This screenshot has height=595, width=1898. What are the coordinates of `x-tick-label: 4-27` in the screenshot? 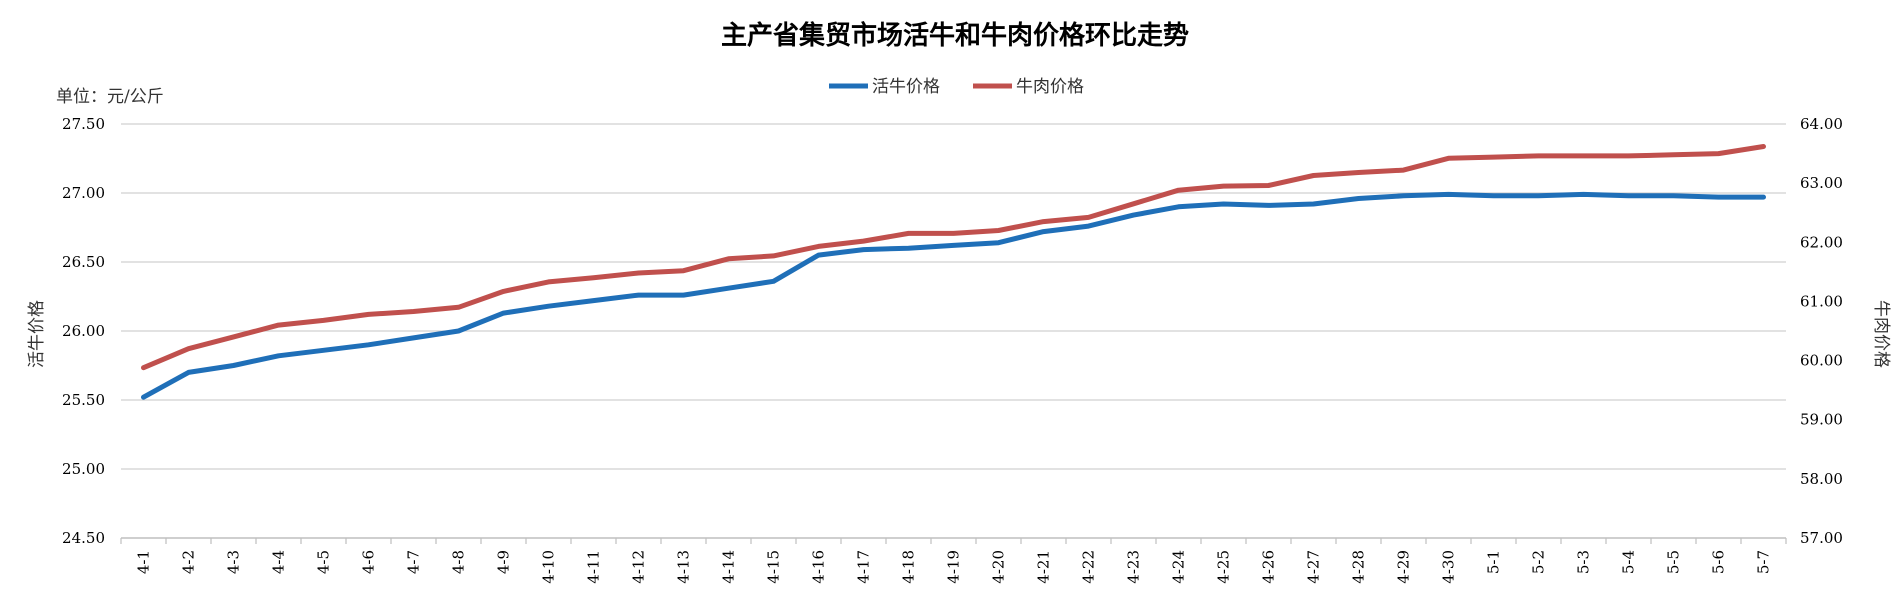 It's located at (1314, 567).